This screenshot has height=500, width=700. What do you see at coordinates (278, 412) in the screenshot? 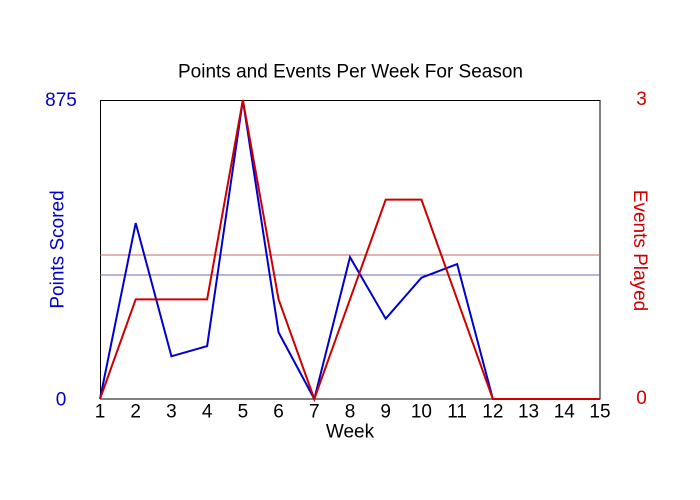
I see `x-tick-label: 6` at bounding box center [278, 412].